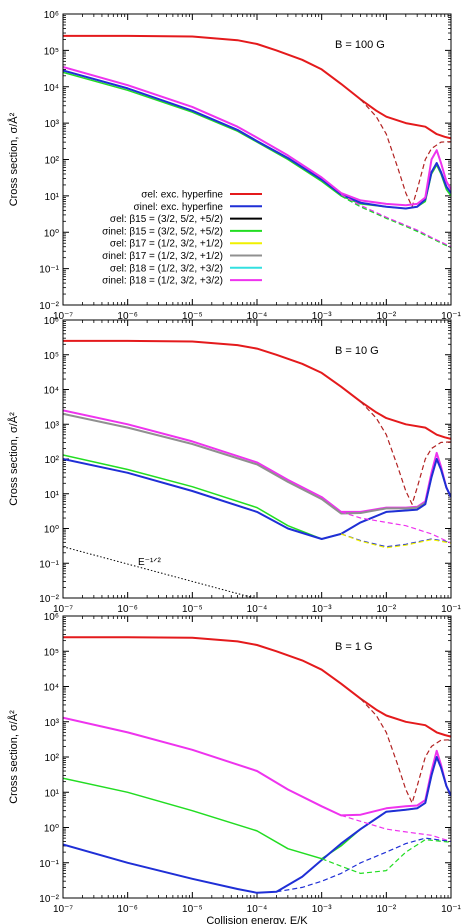 This screenshot has width=463, height=924. What do you see at coordinates (178, 207) in the screenshot?
I see `legend-label: σinel: exc. hyperfine` at bounding box center [178, 207].